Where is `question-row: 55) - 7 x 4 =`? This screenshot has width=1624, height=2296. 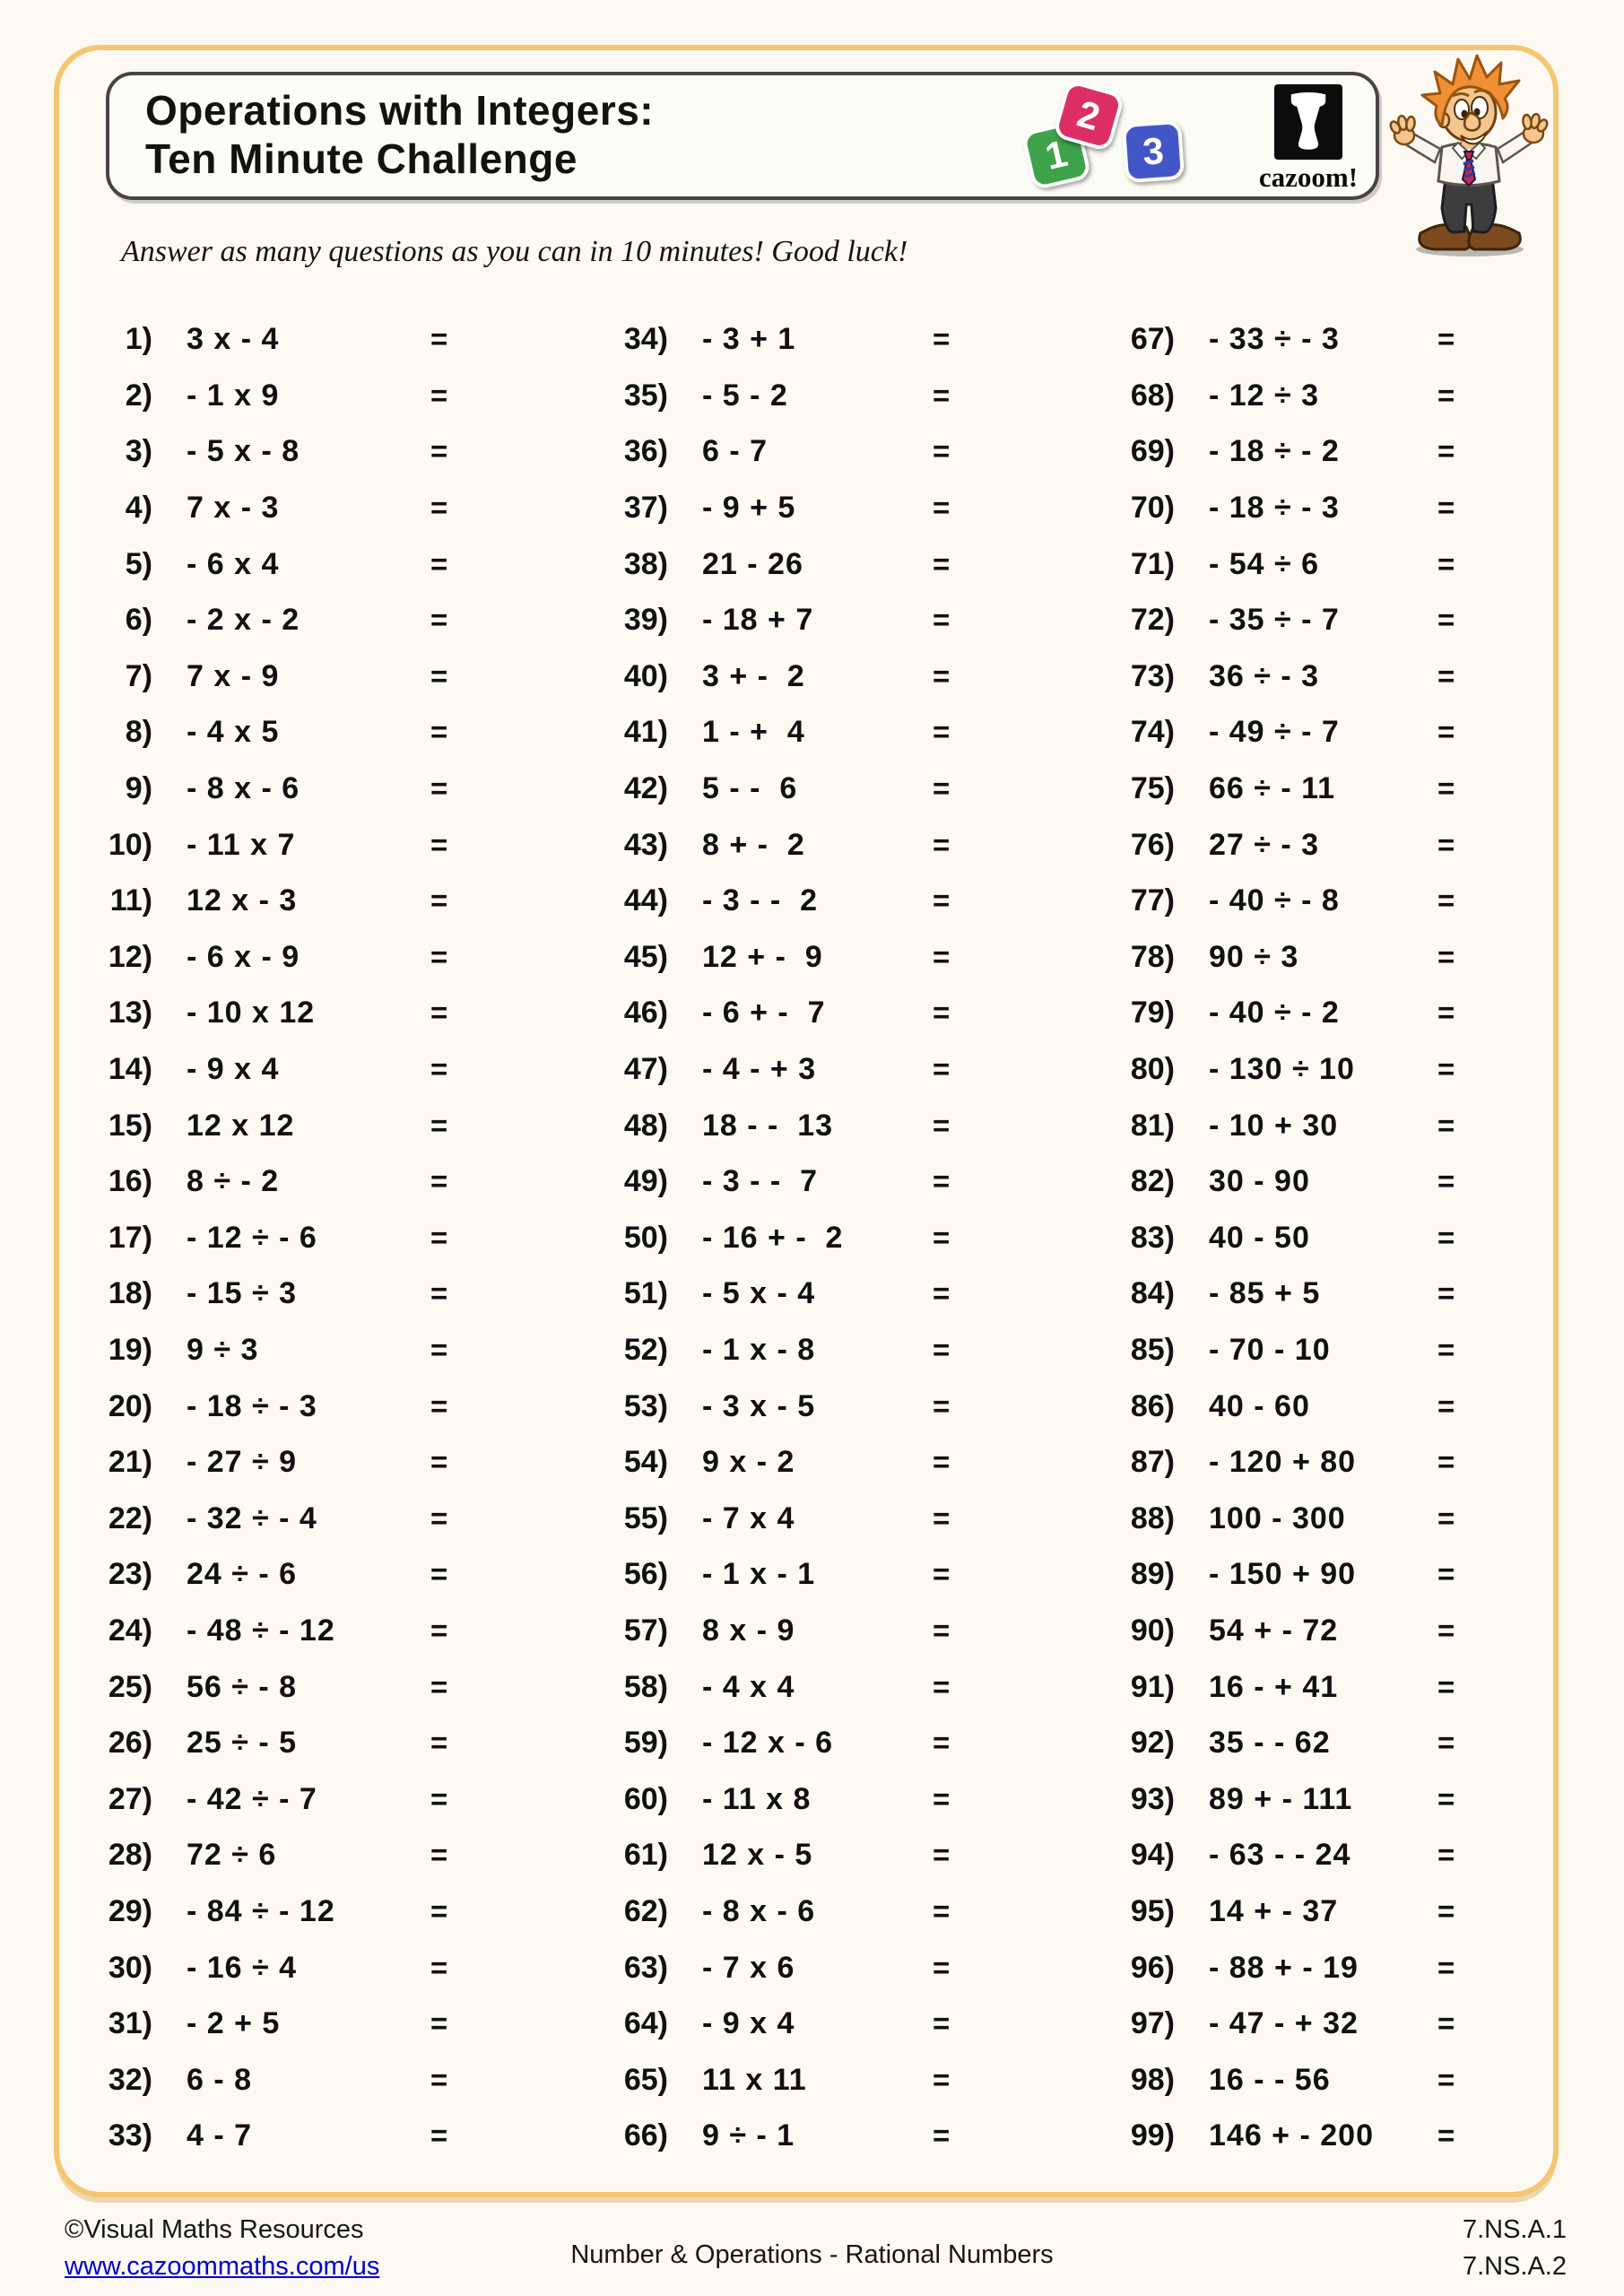
question-row: 55) - 7 x 4 = is located at coordinates (796, 1518).